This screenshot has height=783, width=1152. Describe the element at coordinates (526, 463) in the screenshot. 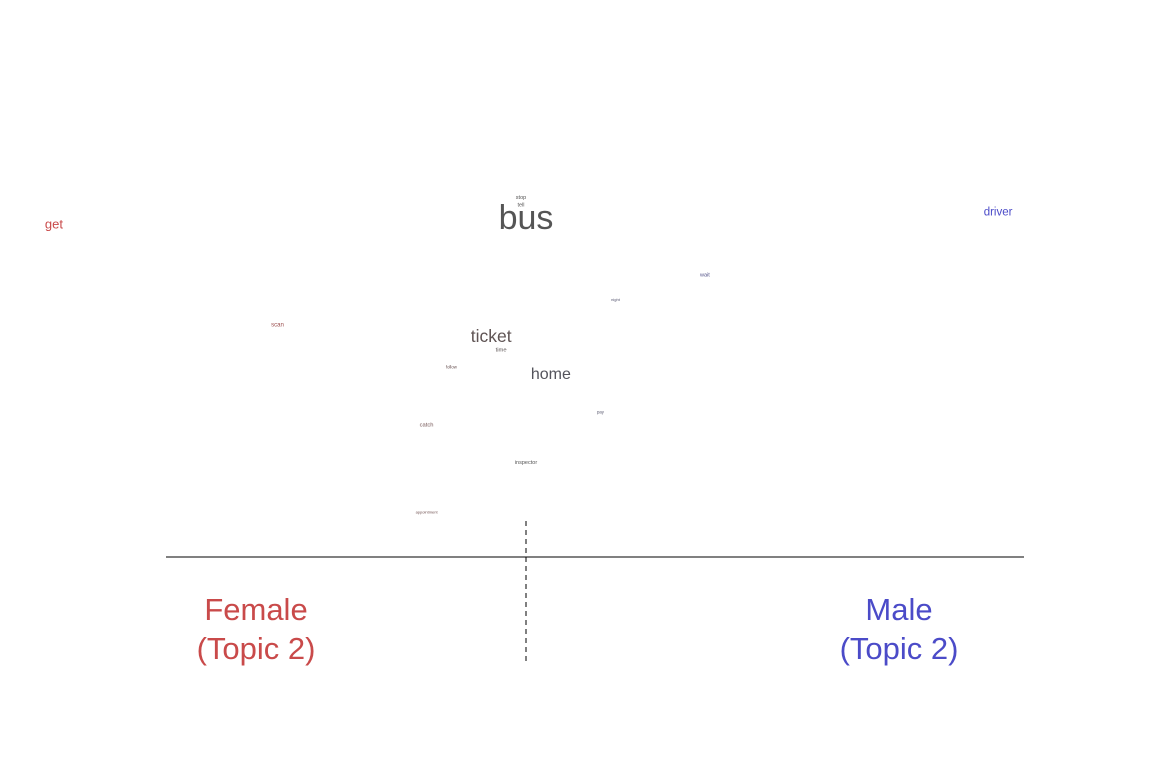

I see `word-inspector: inspector` at that location.